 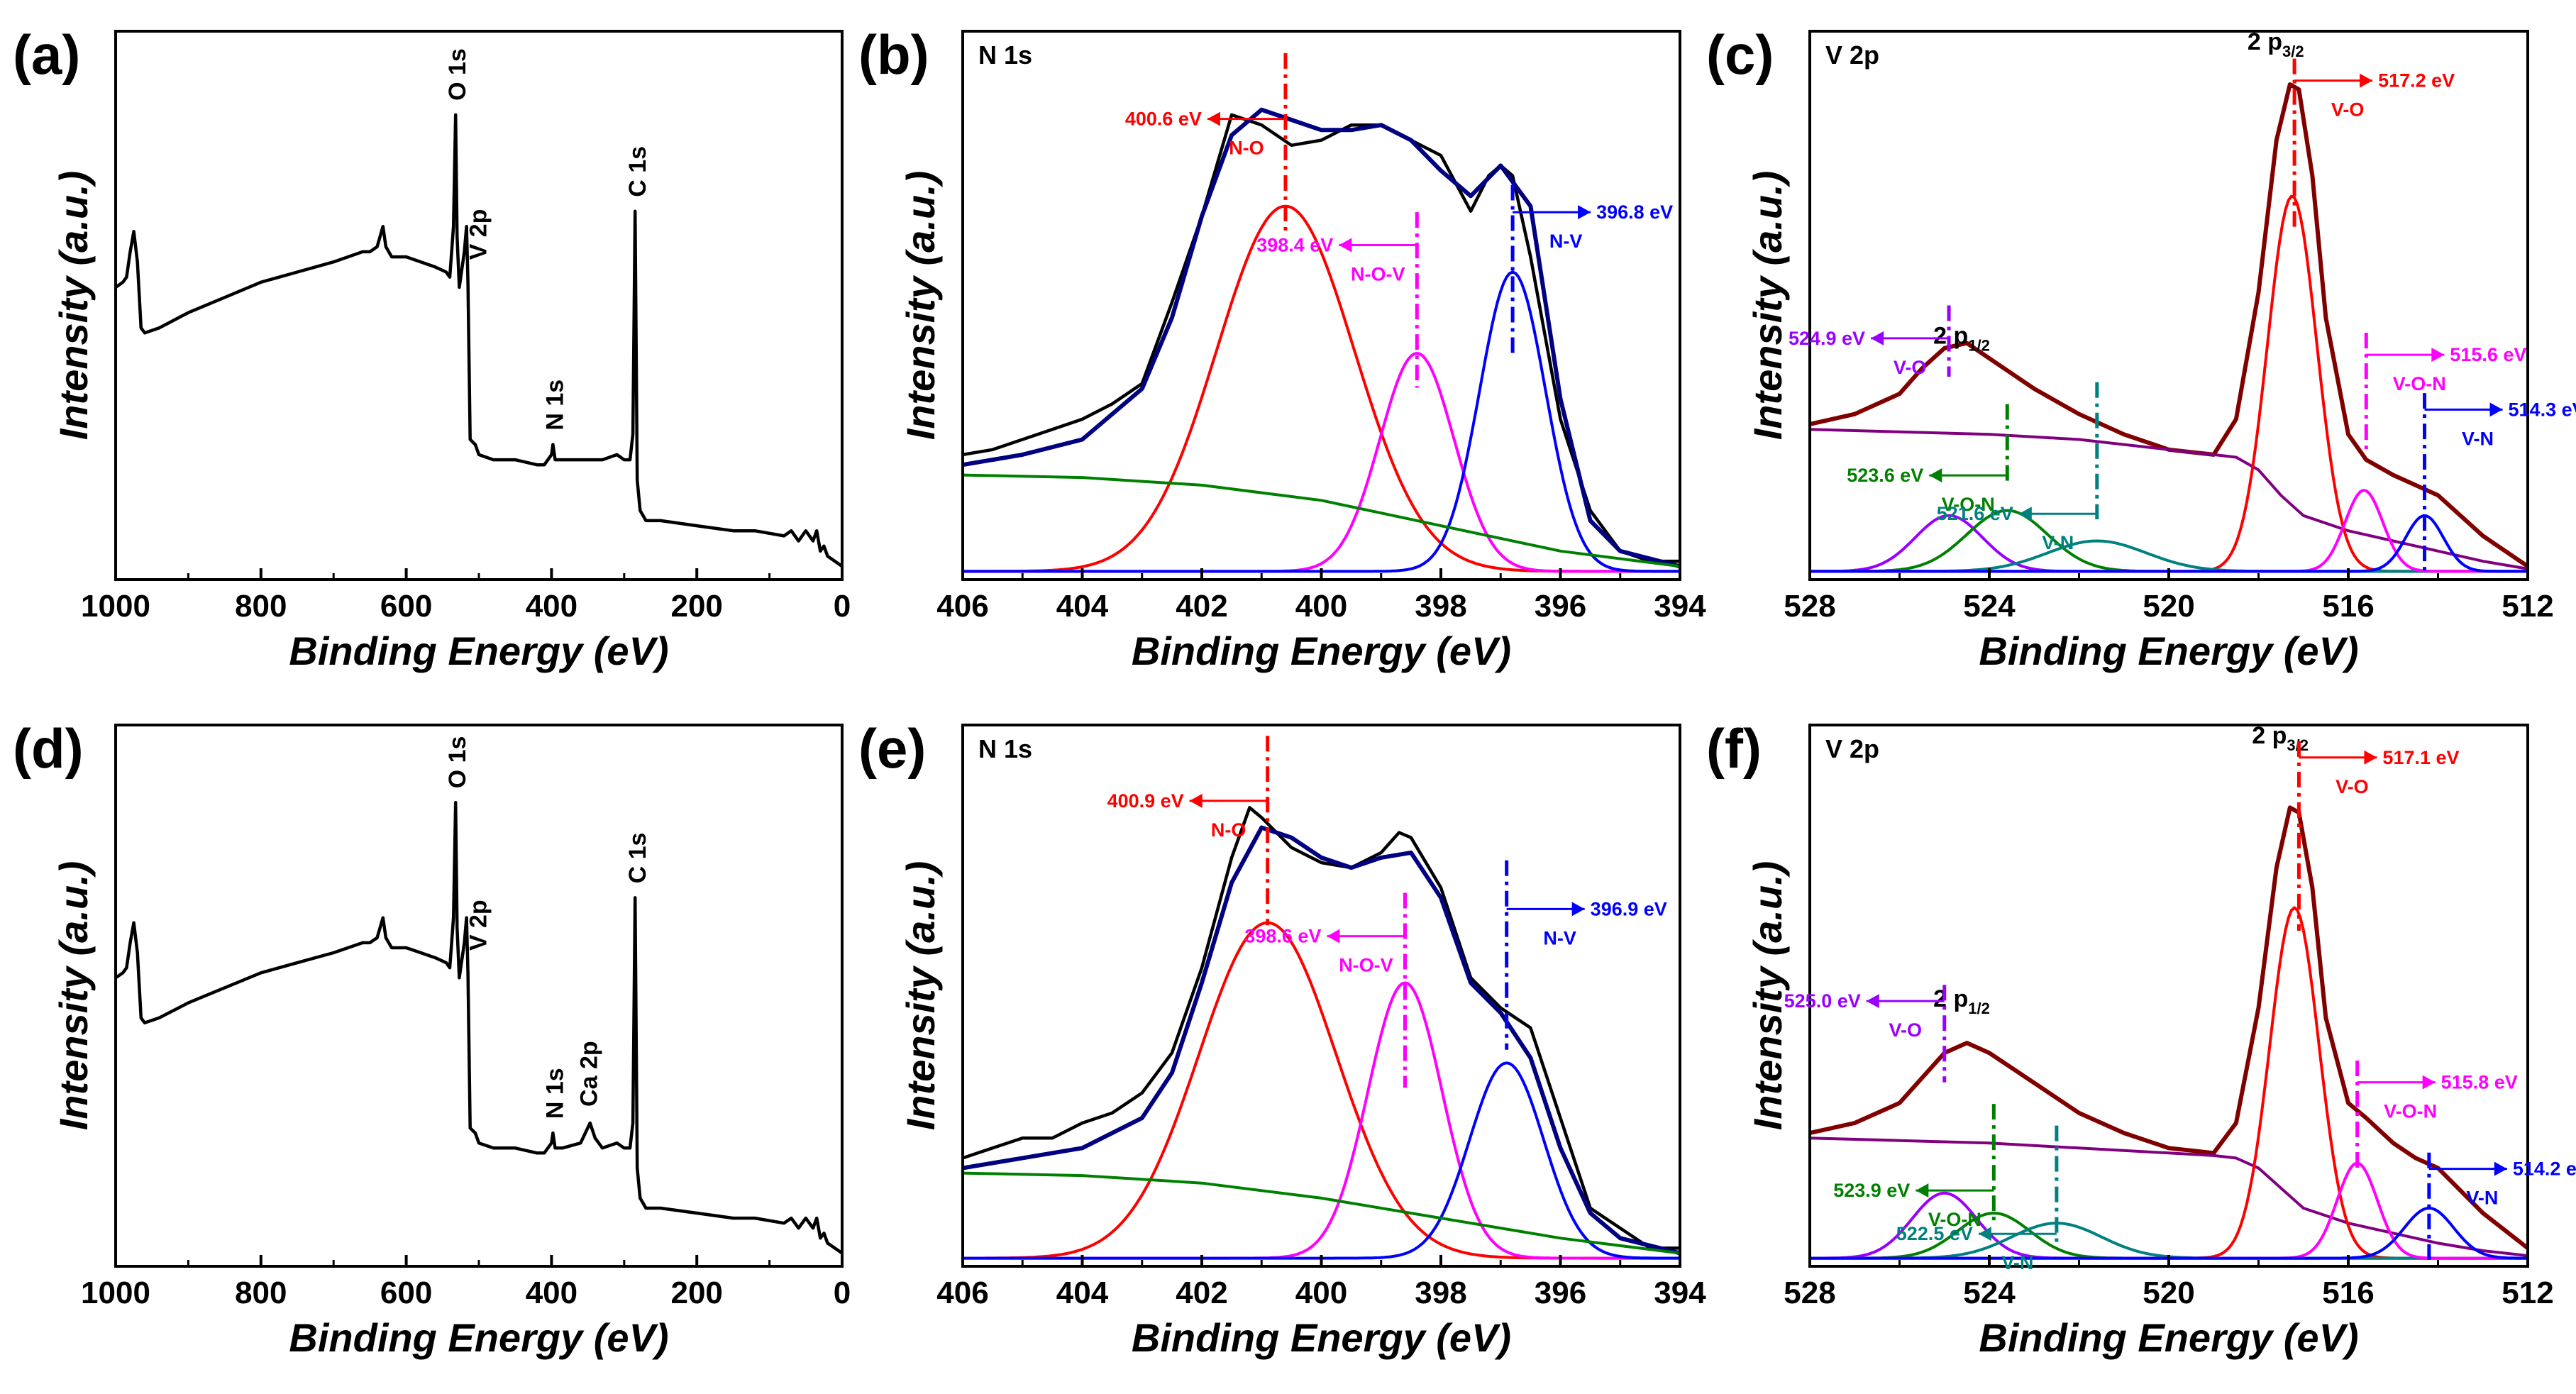 What do you see at coordinates (478, 1338) in the screenshot?
I see `x-axis-title-d: Binding Energy (eV)` at bounding box center [478, 1338].